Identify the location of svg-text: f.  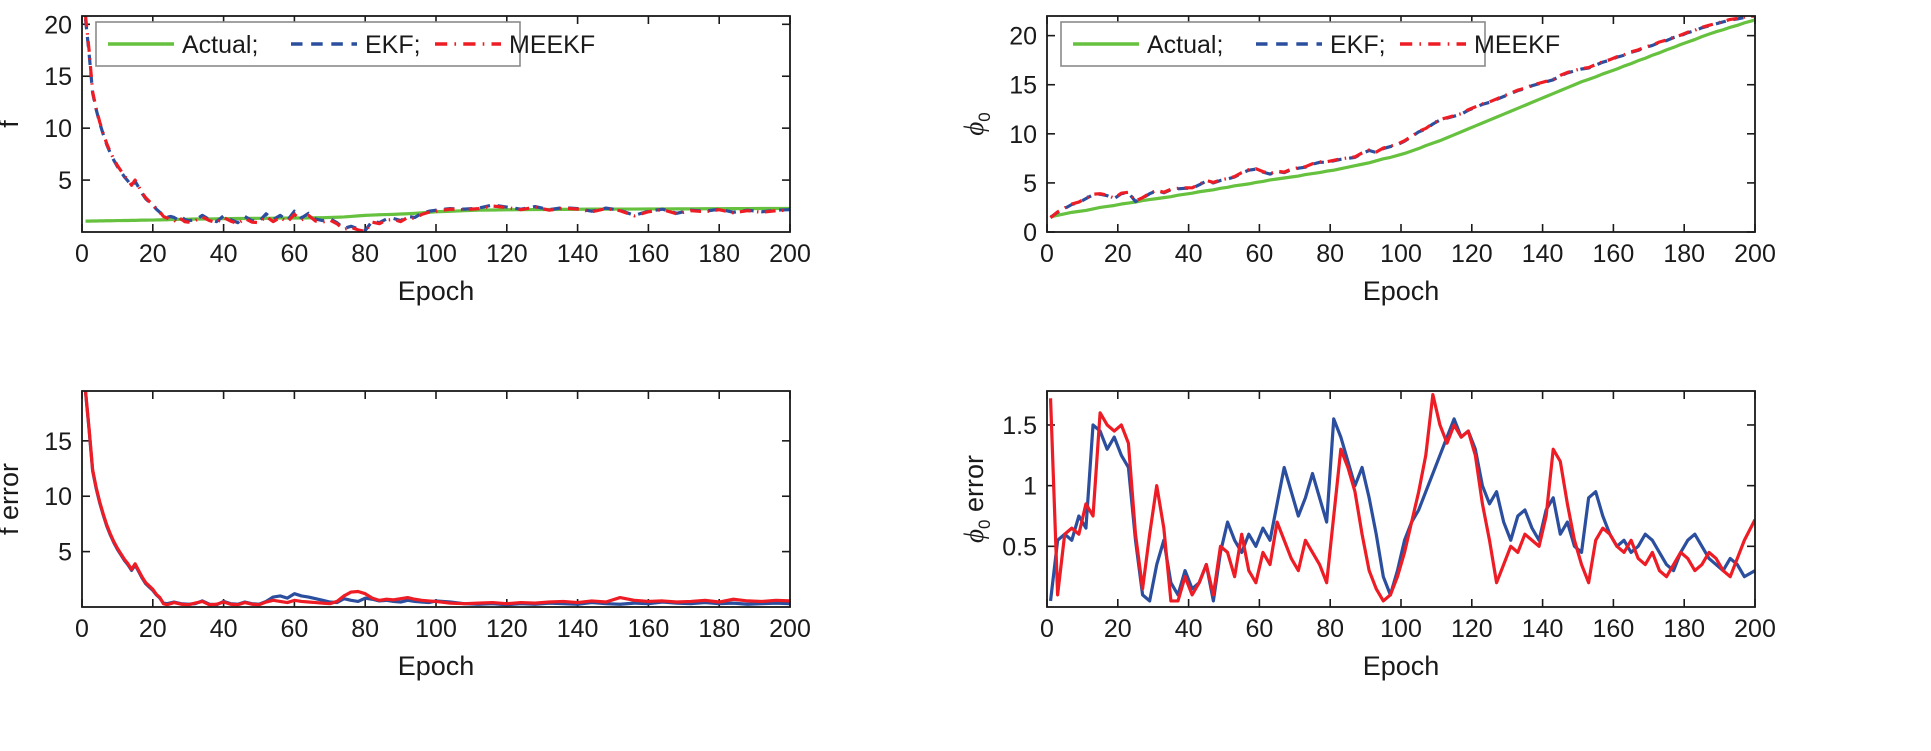
(12, 124).